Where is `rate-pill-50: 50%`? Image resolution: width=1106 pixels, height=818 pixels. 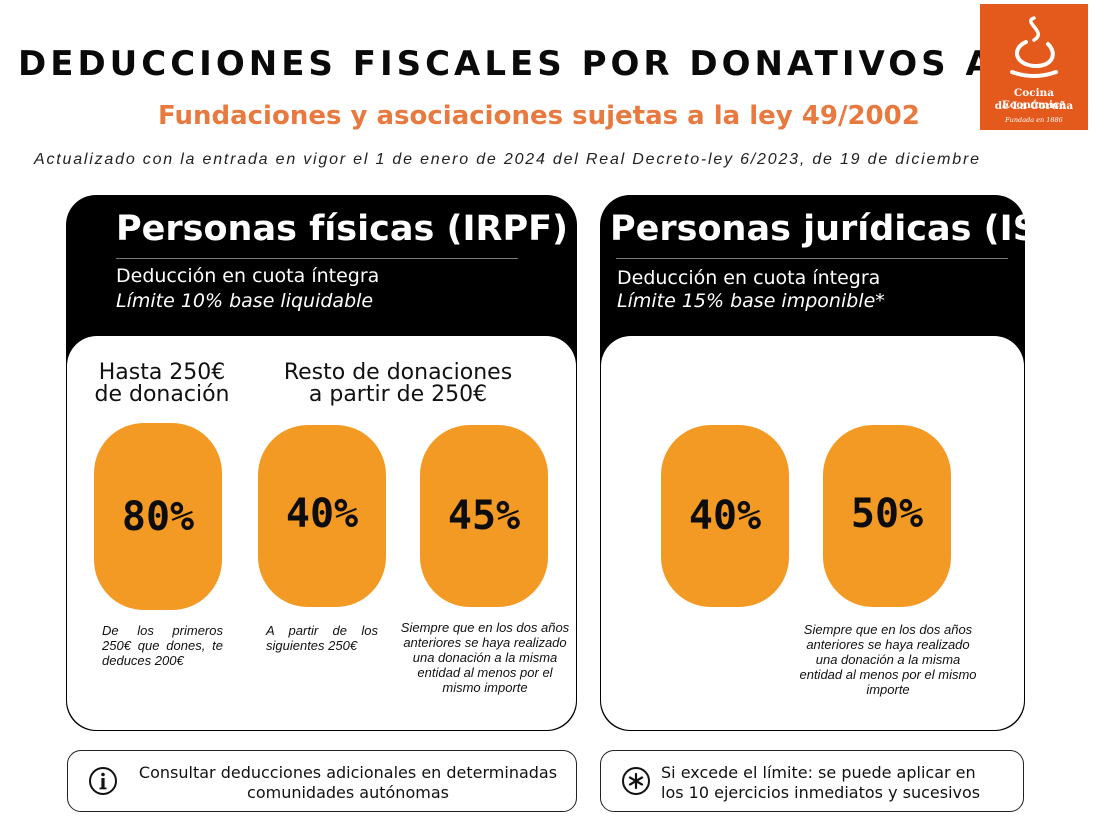
rate-pill-50: 50% is located at coordinates (887, 516).